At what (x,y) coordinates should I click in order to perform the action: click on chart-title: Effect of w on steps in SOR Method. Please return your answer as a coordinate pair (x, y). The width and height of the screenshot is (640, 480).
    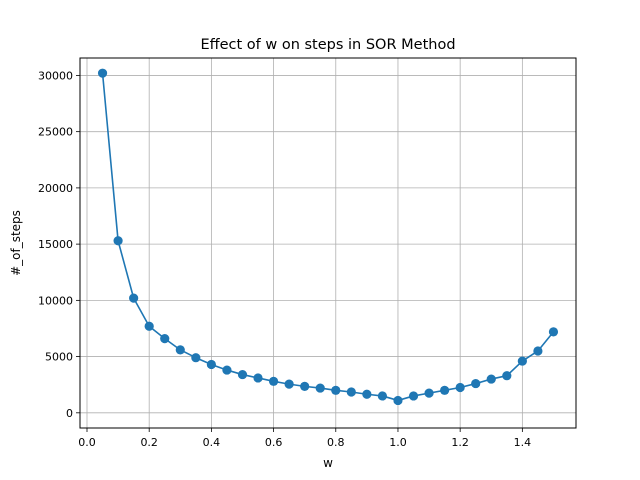
    Looking at the image, I should click on (327, 45).